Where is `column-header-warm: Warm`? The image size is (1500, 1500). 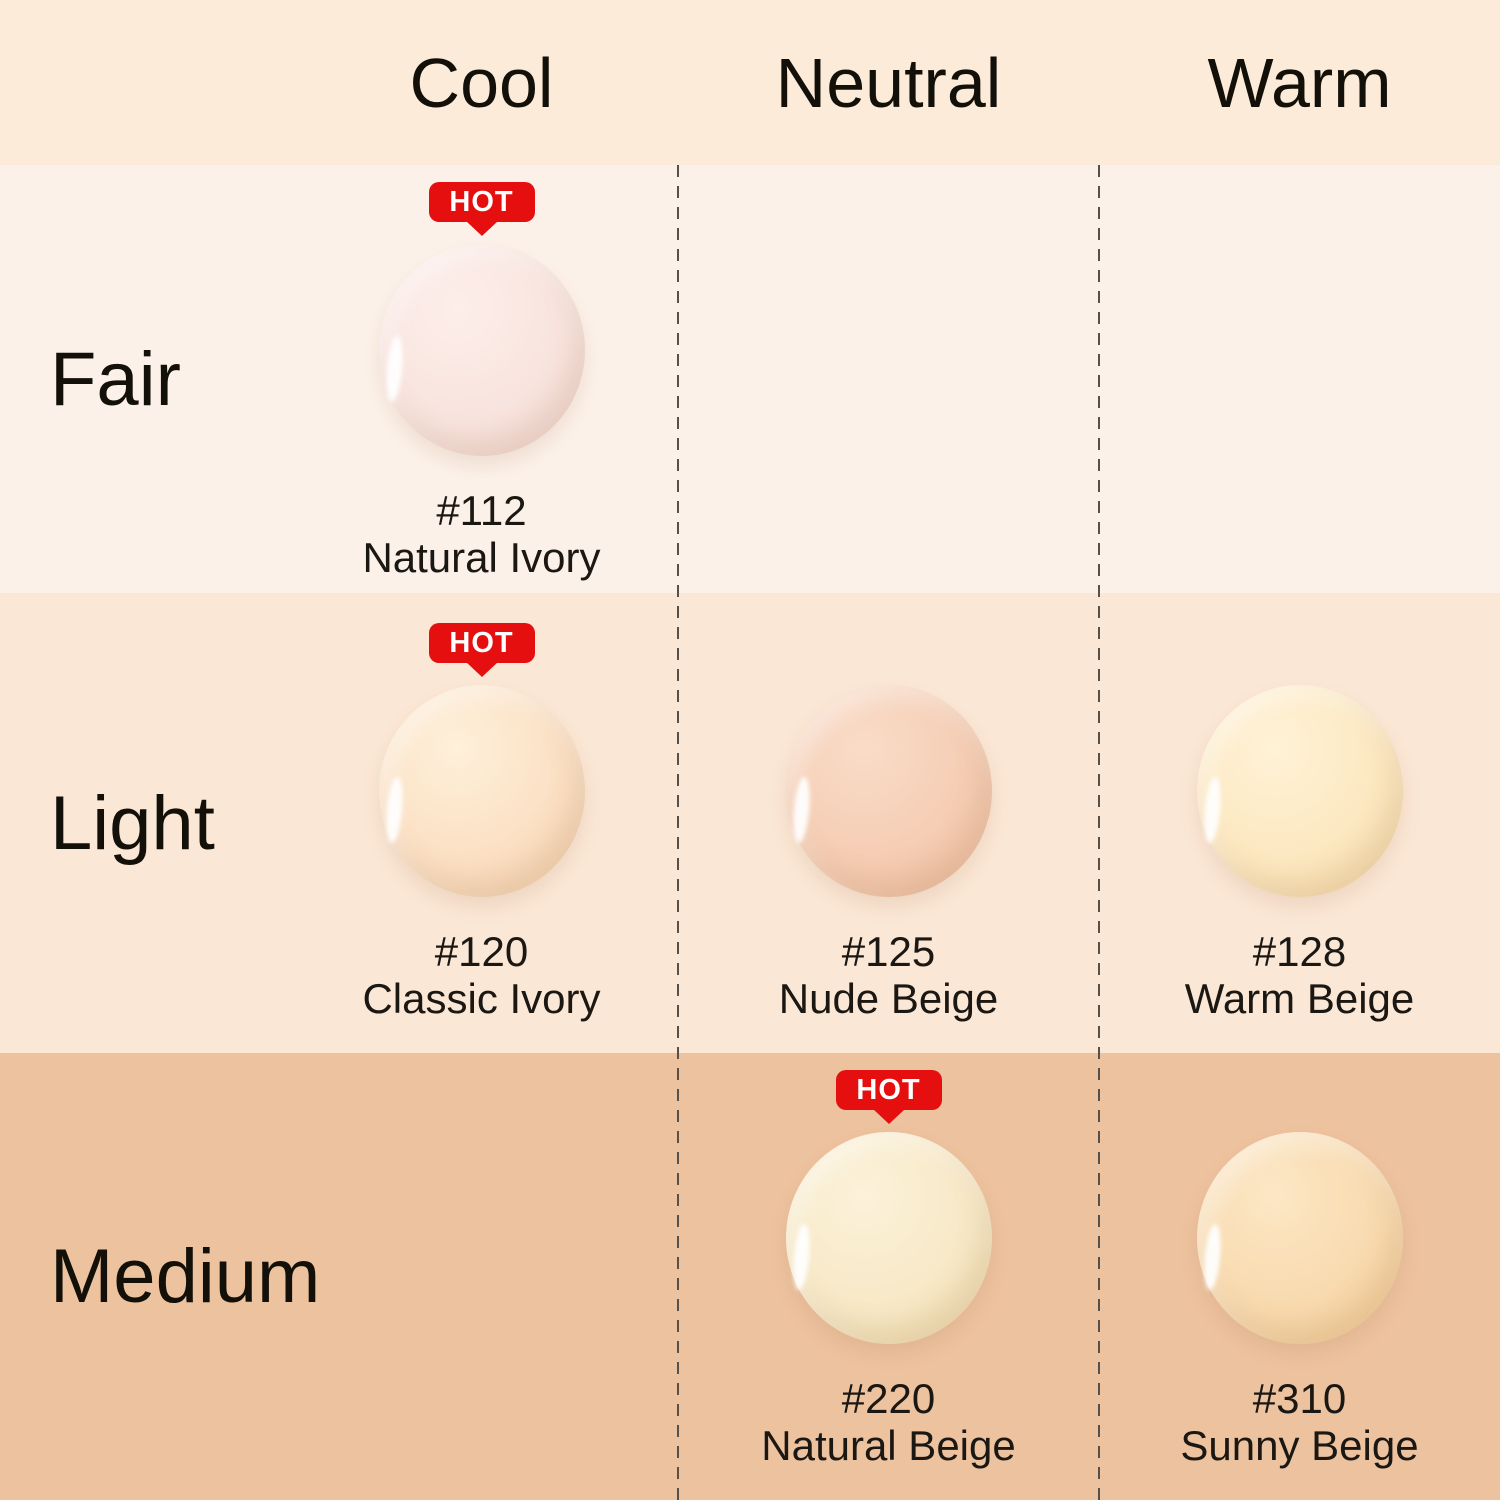 column-header-warm: Warm is located at coordinates (1299, 82).